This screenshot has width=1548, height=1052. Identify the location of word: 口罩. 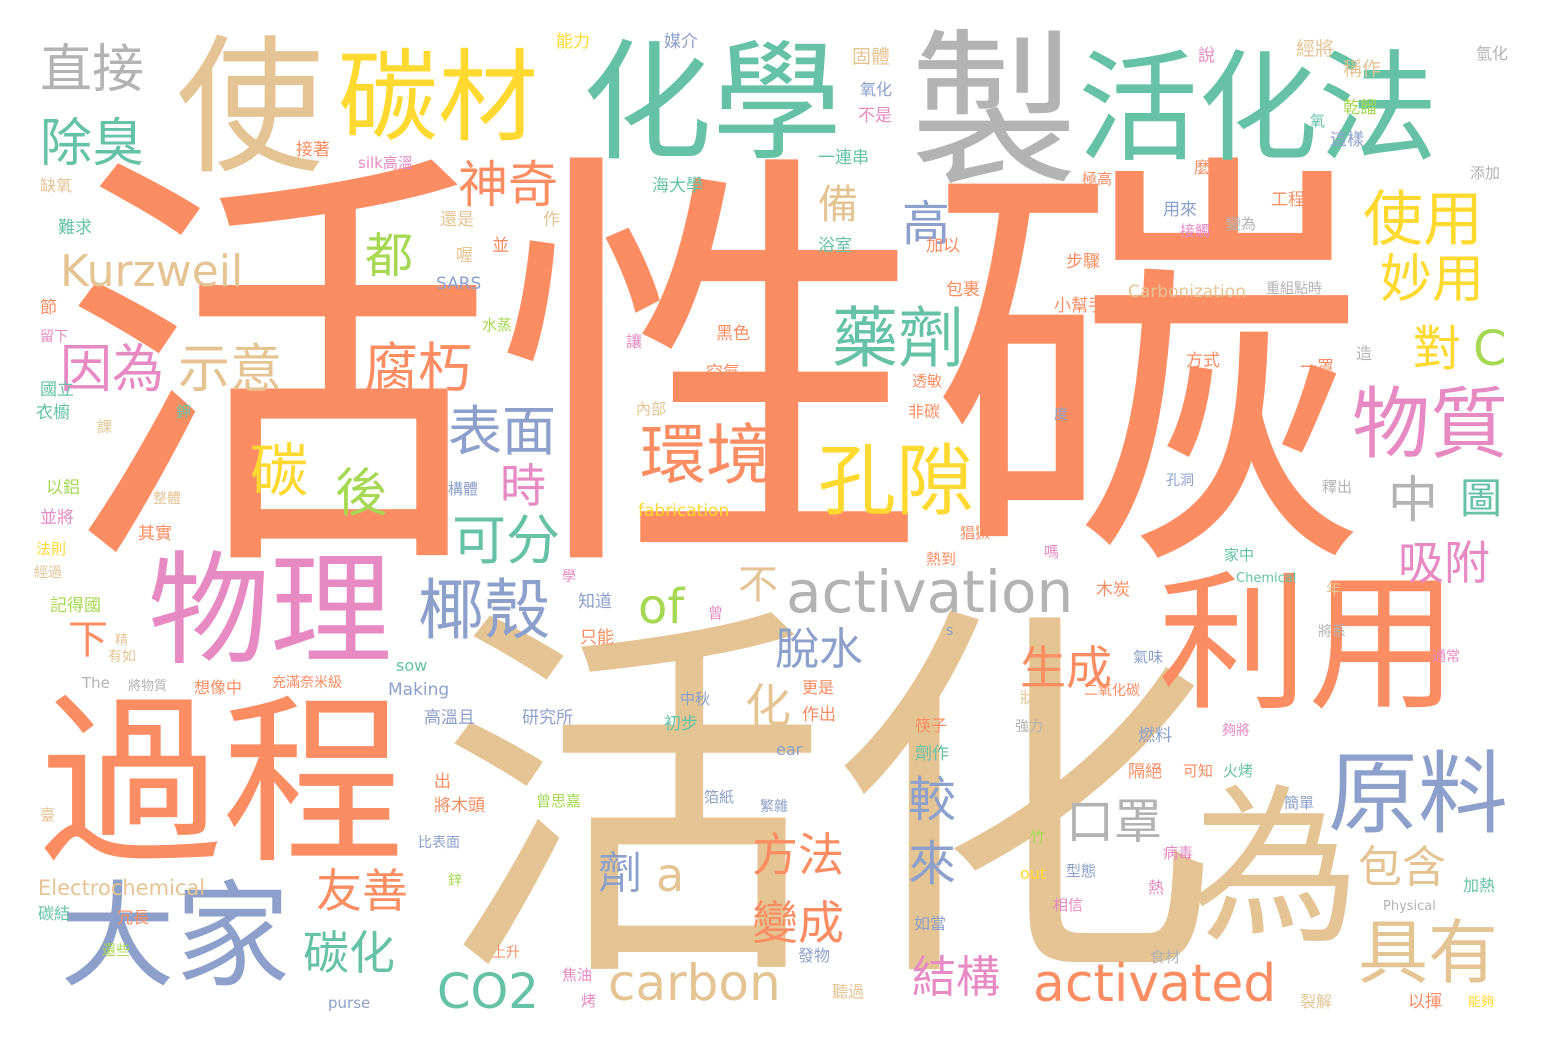
(1114, 822).